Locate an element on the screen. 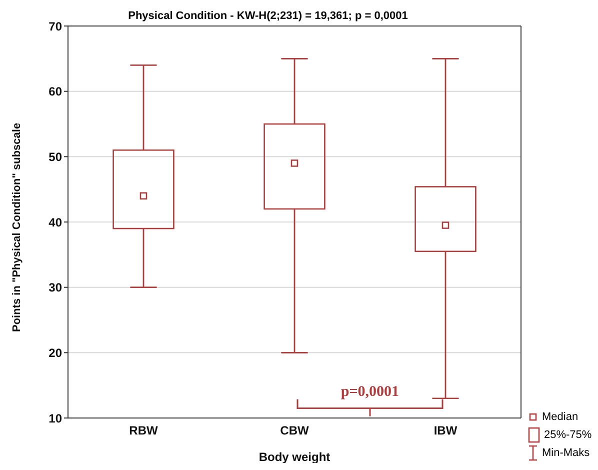 This screenshot has width=598, height=470. x-tick-label: IBW is located at coordinates (446, 431).